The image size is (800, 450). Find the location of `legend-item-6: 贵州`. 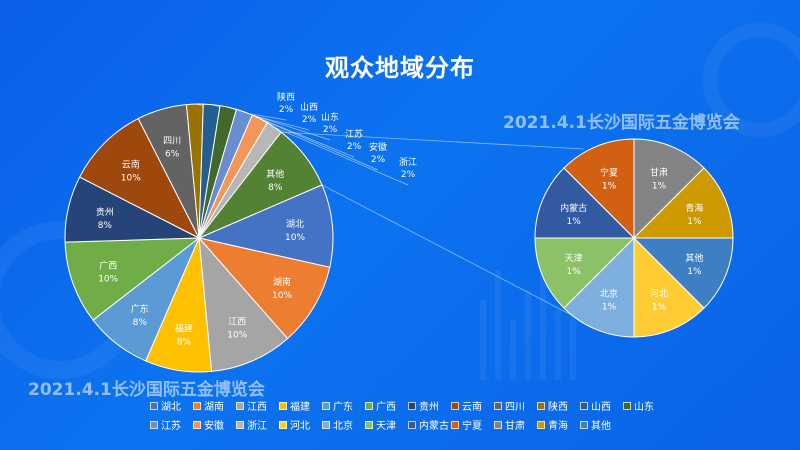

legend-item-6: 贵州 is located at coordinates (429, 405).